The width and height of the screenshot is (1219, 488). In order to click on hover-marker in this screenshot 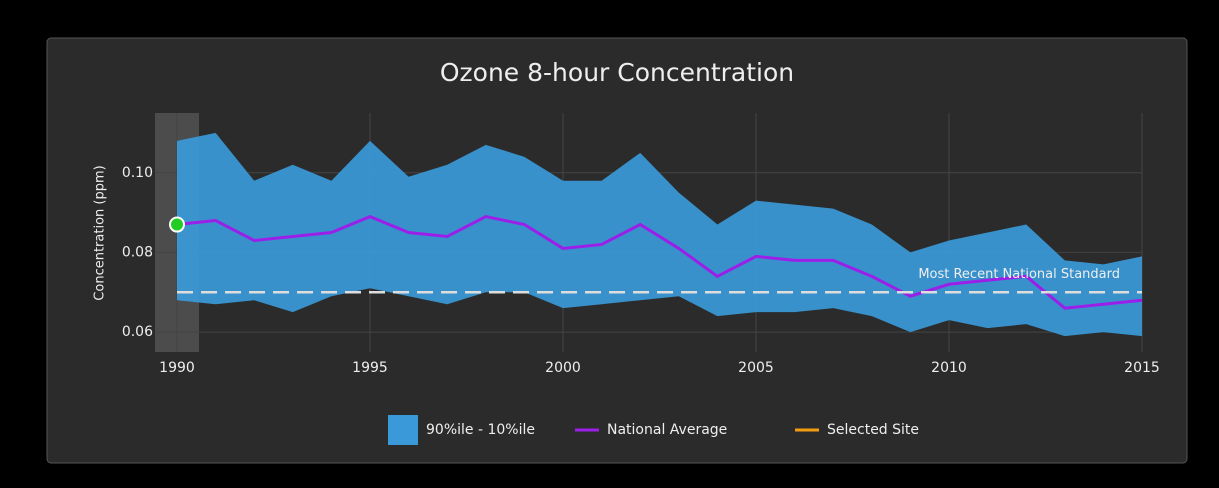, I will do `click(177, 224)`.